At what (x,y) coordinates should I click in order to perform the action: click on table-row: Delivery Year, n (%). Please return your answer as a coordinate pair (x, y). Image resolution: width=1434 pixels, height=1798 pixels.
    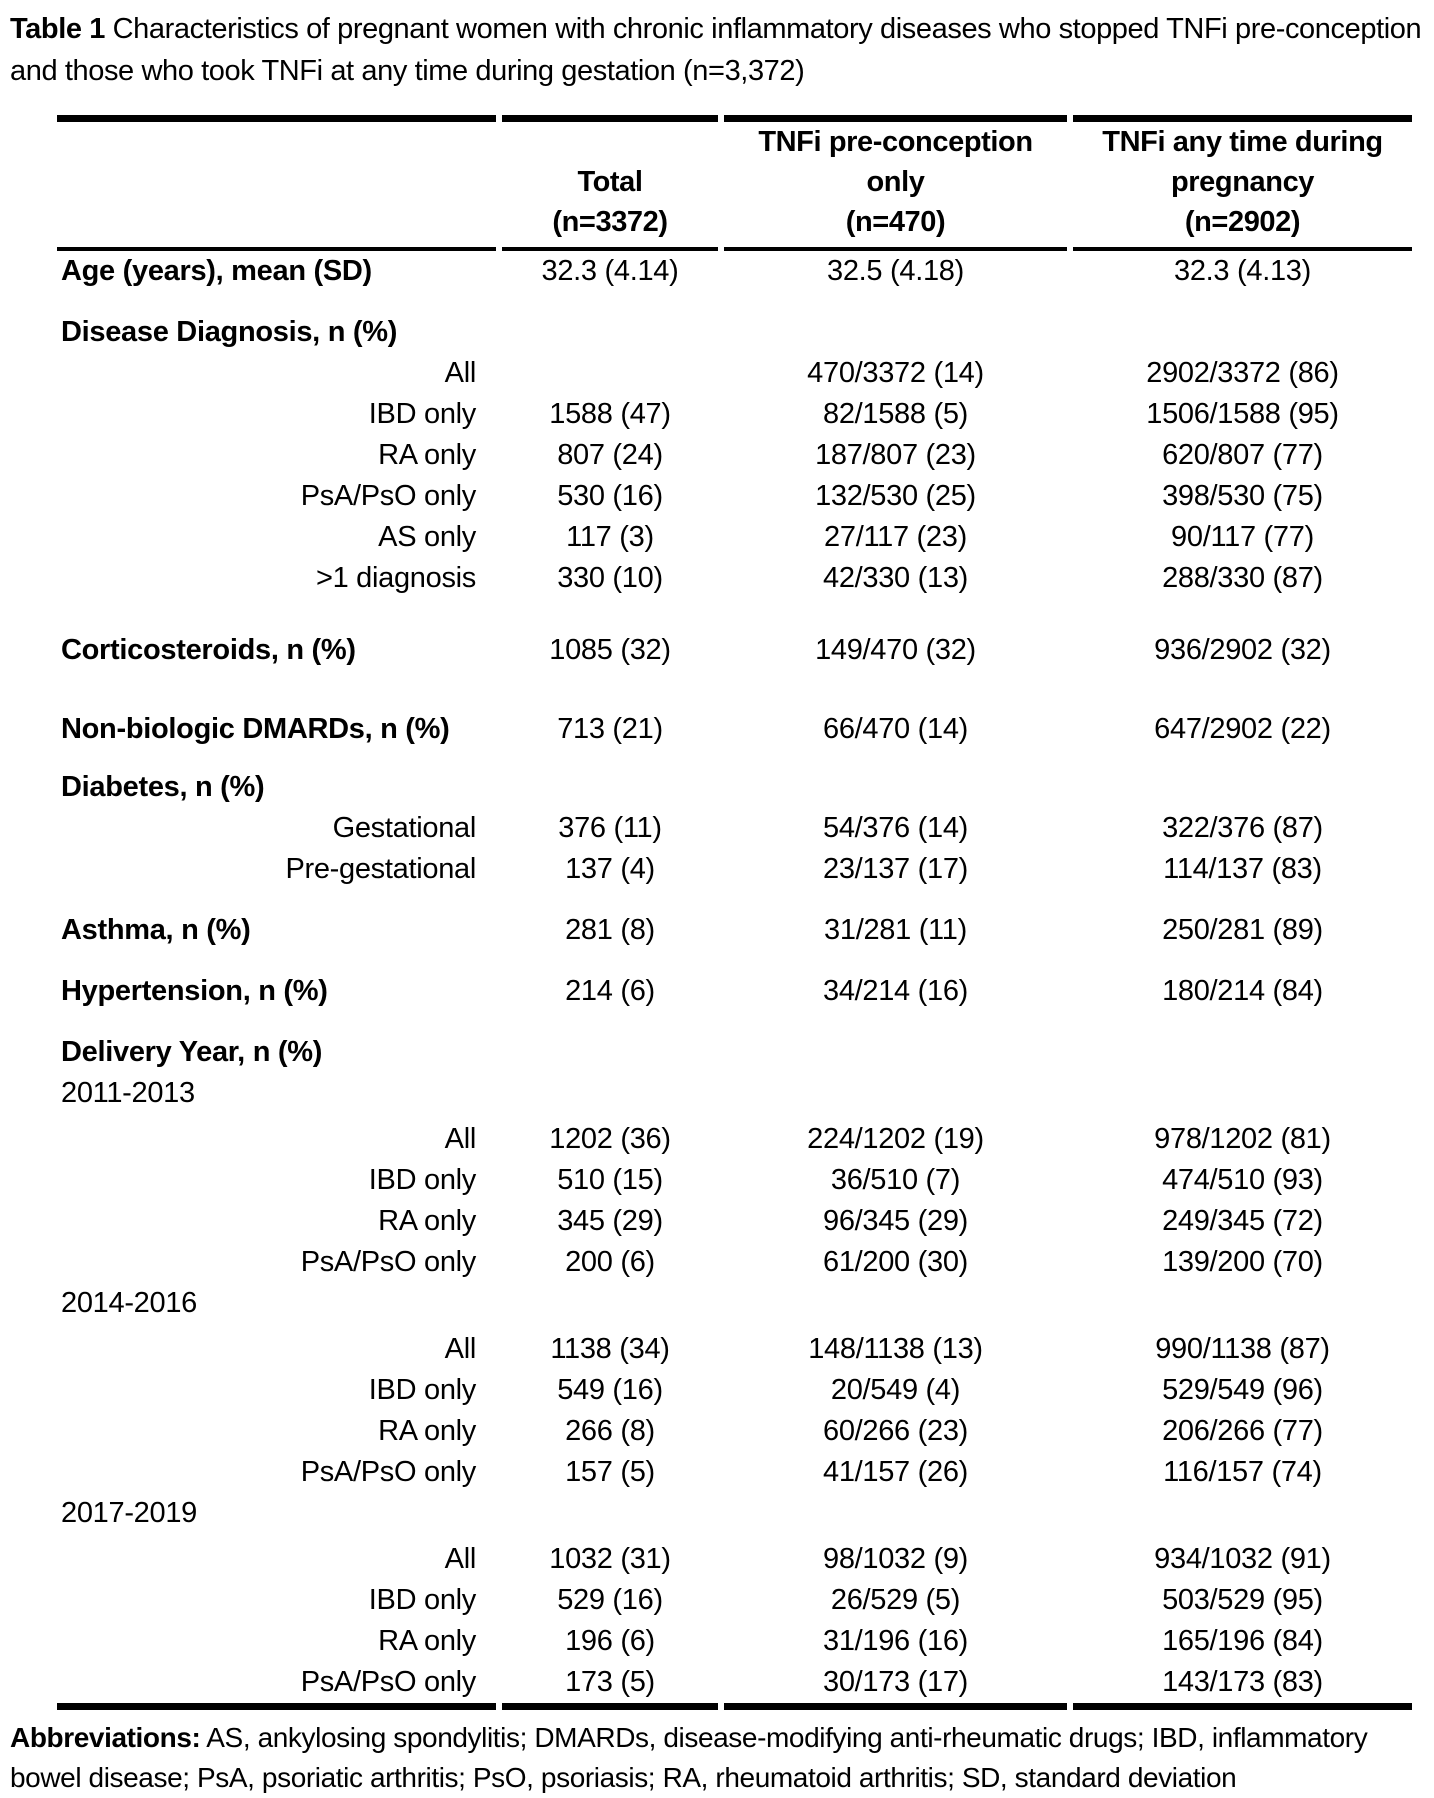
    Looking at the image, I should click on (734, 1042).